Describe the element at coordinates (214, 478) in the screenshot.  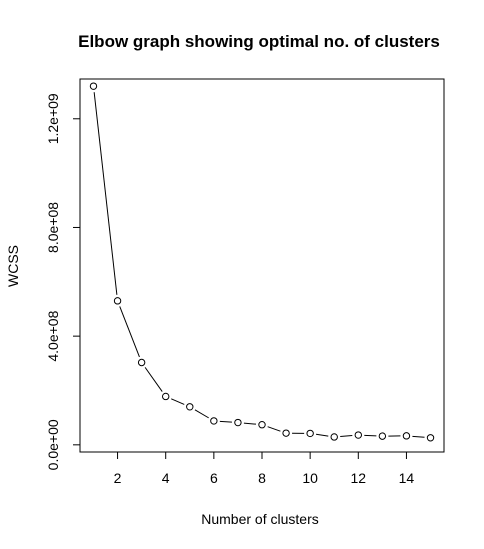
I see `x-tick-label: 6` at that location.